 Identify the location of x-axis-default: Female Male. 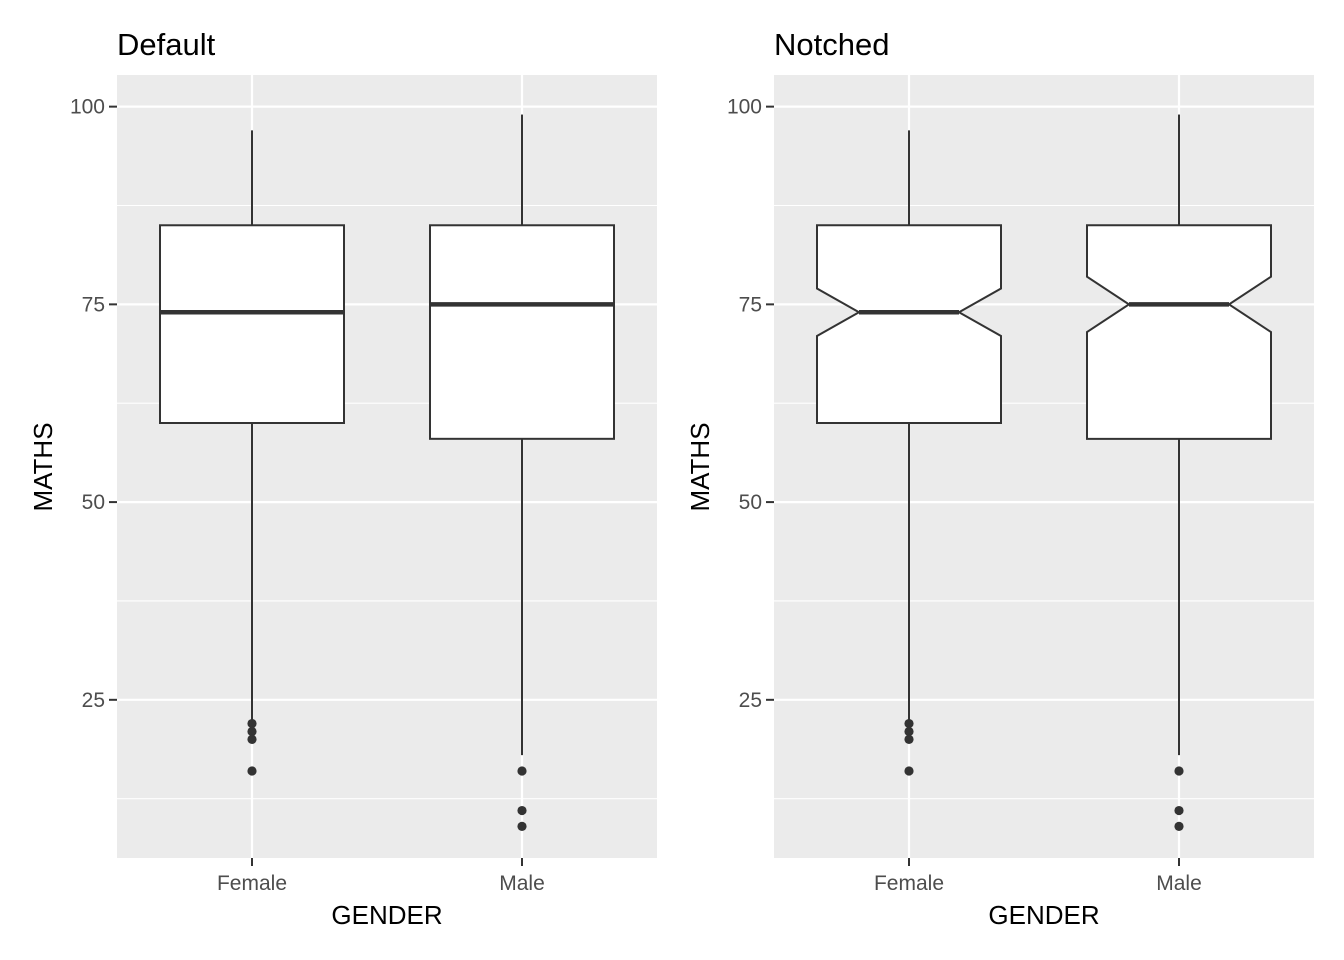
(381, 876).